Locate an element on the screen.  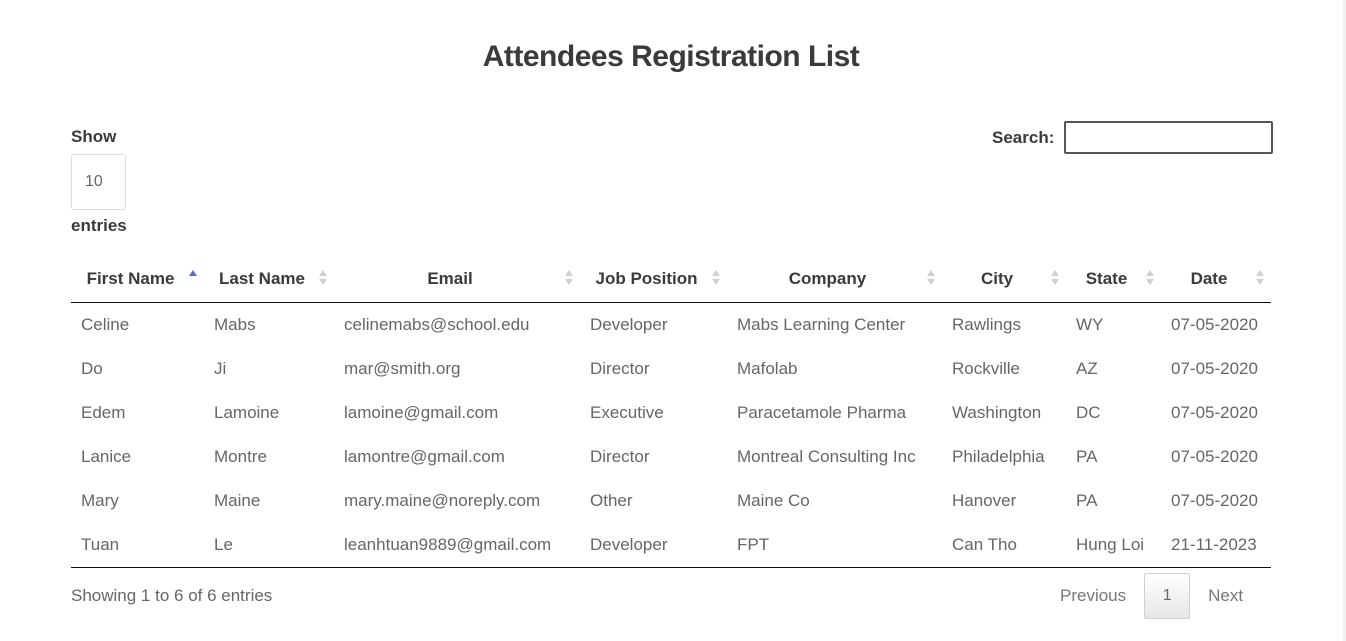
cell-email: mary.maine@noreply.com is located at coordinates (442, 500).